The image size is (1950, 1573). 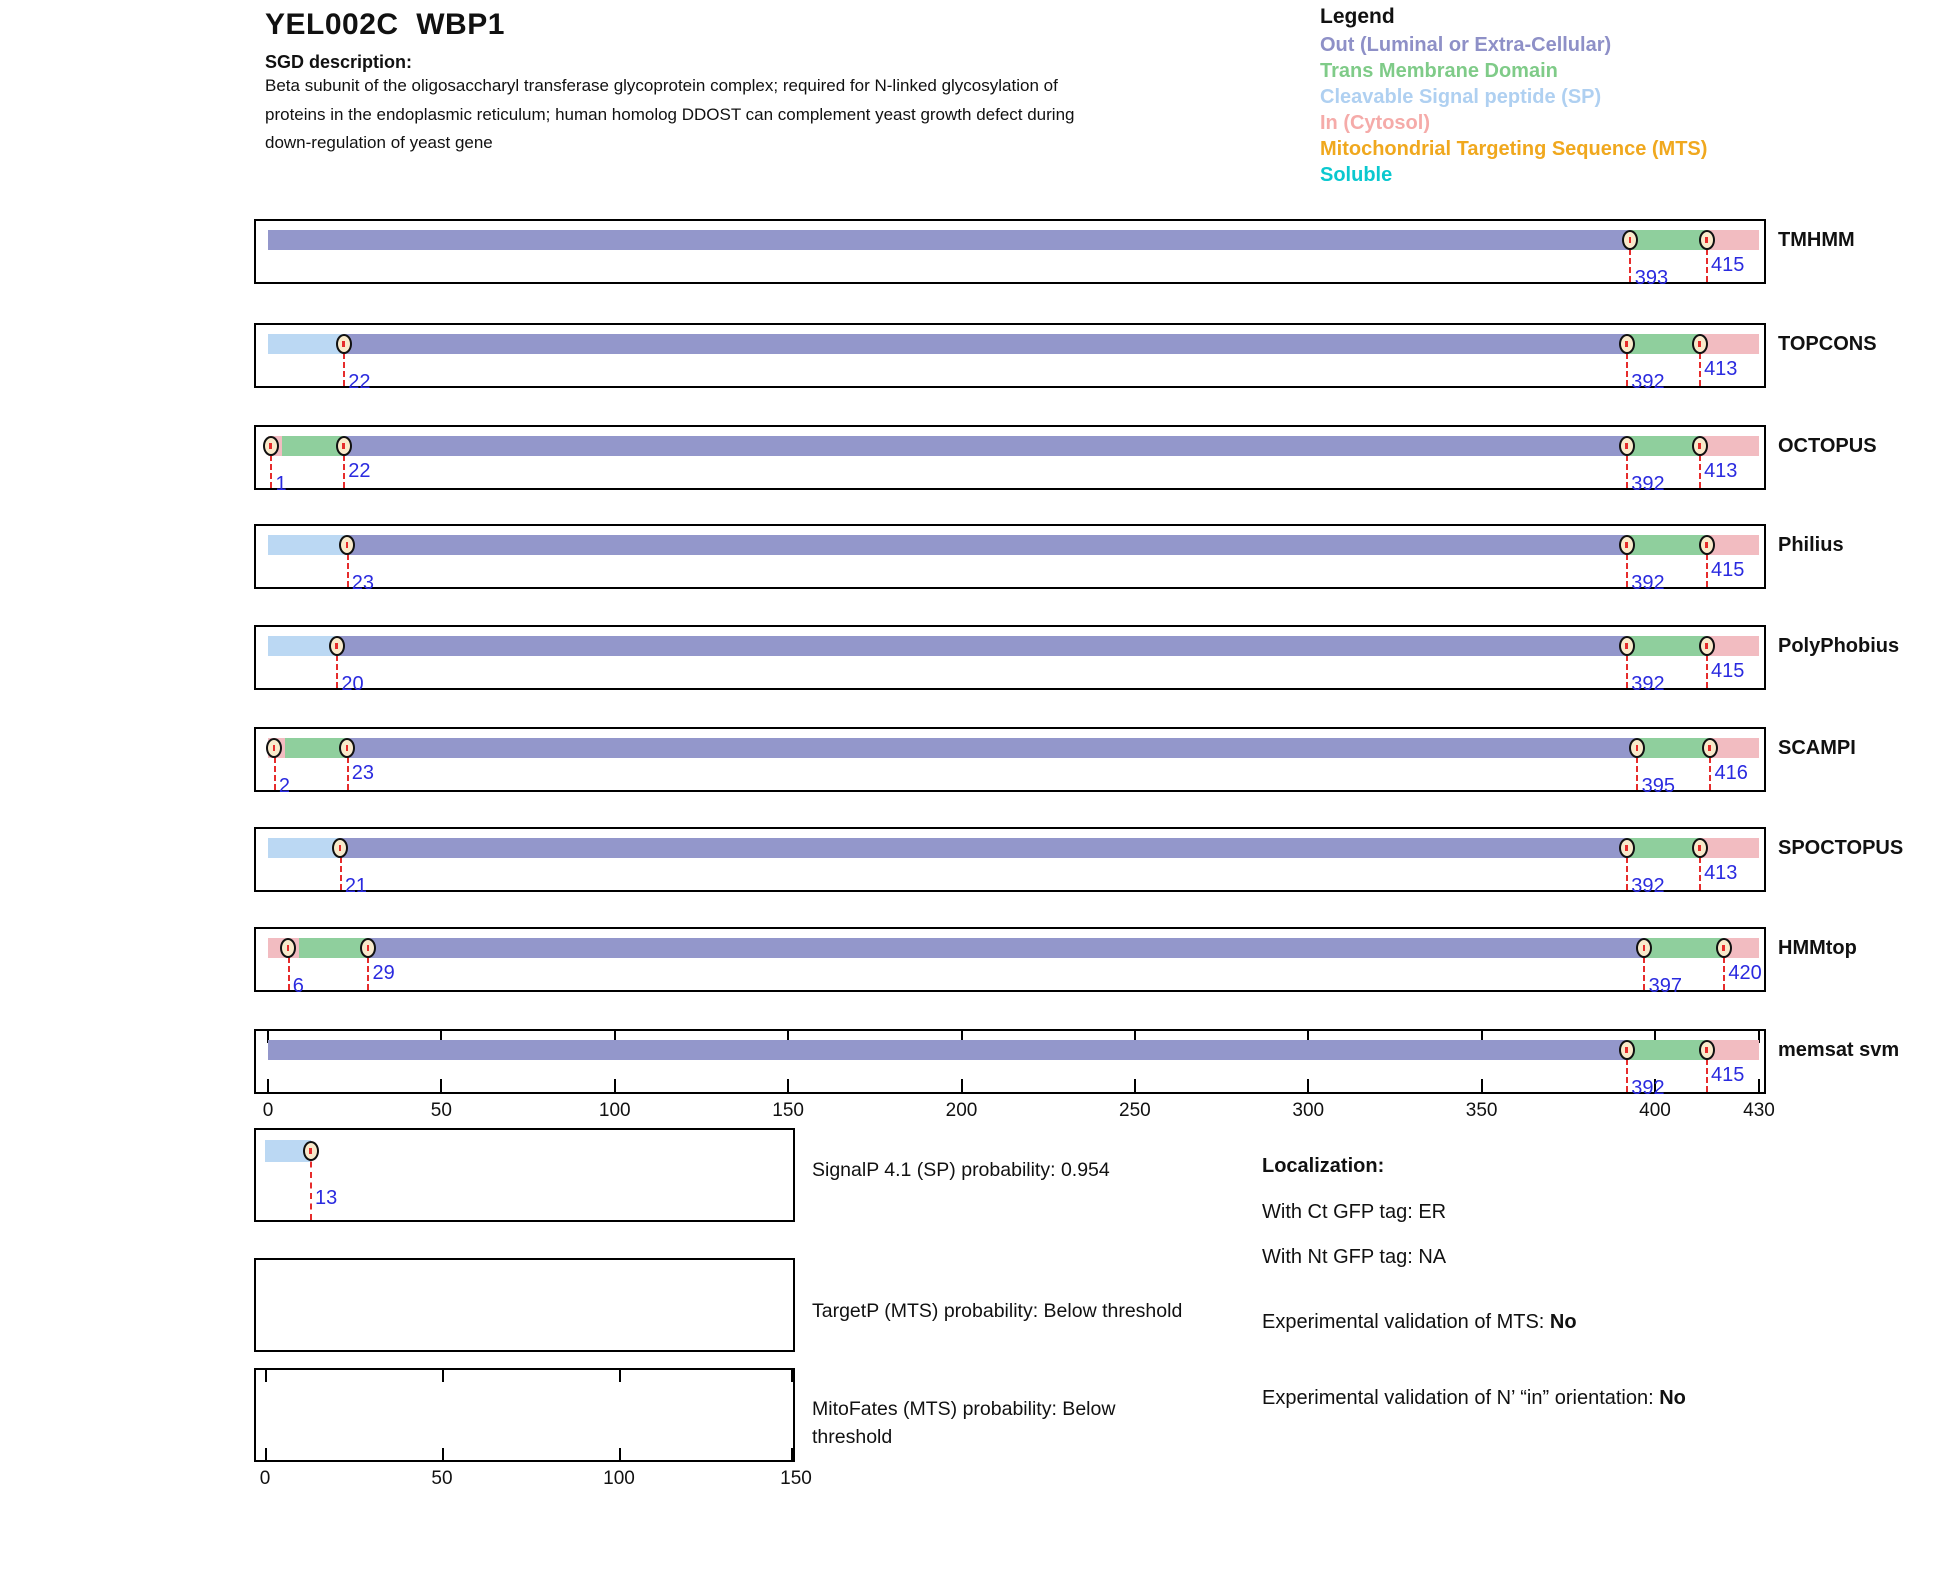 I want to click on track-box-philius: 23 392 415, so click(x=1010, y=559).